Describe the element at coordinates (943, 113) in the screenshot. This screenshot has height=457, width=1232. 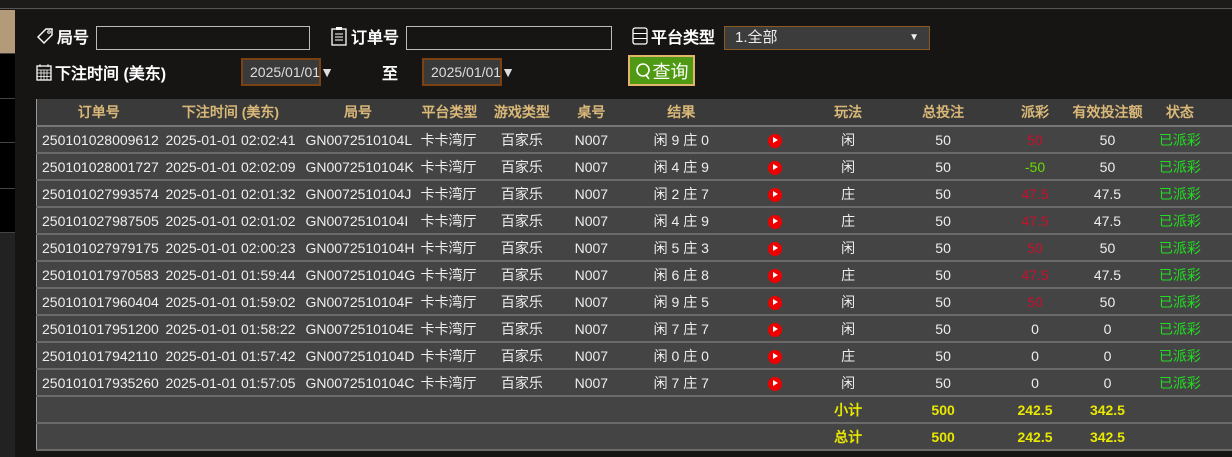
I see `column-header: 总投注` at that location.